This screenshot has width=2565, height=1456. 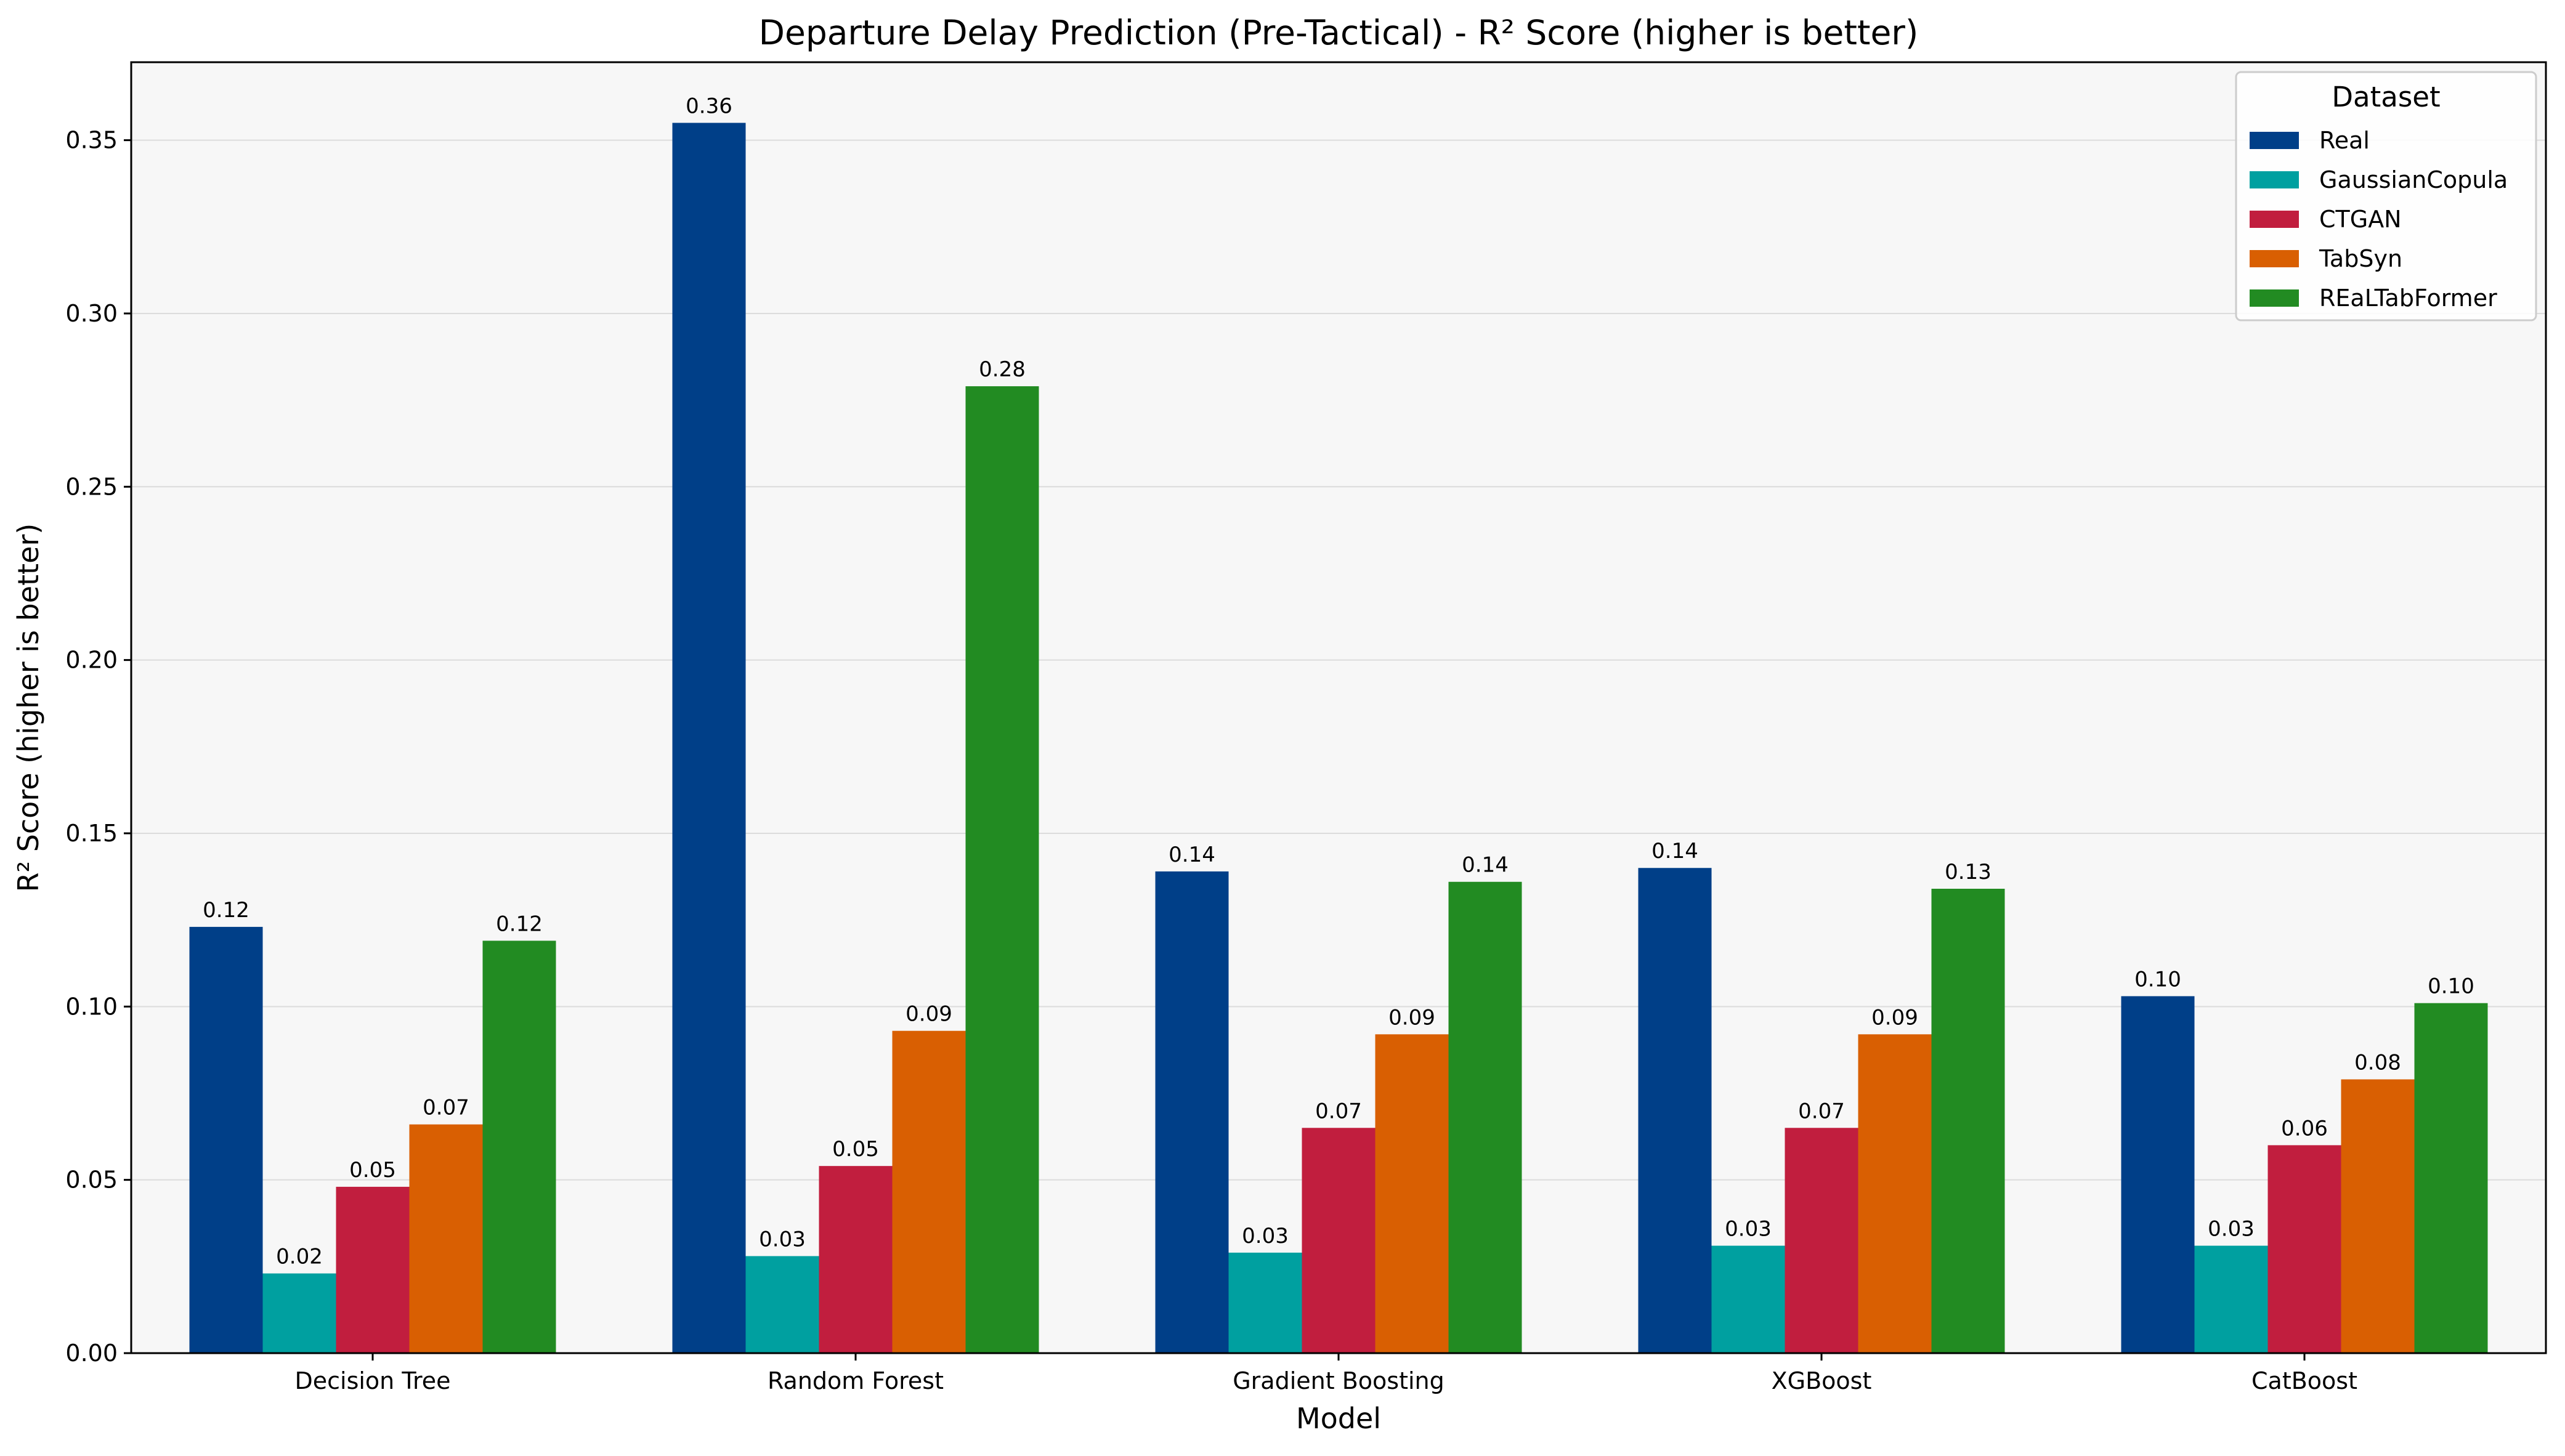 What do you see at coordinates (2378, 1216) in the screenshot?
I see `bar-tabsyn-catboost` at bounding box center [2378, 1216].